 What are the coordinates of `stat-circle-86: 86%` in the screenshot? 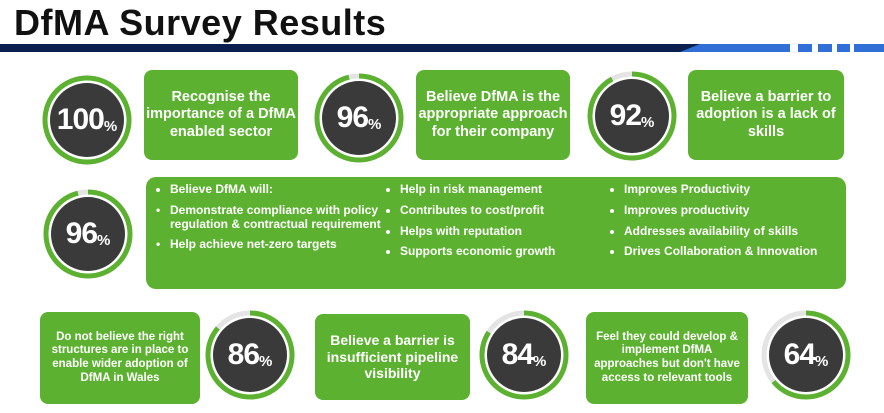 It's located at (250, 355).